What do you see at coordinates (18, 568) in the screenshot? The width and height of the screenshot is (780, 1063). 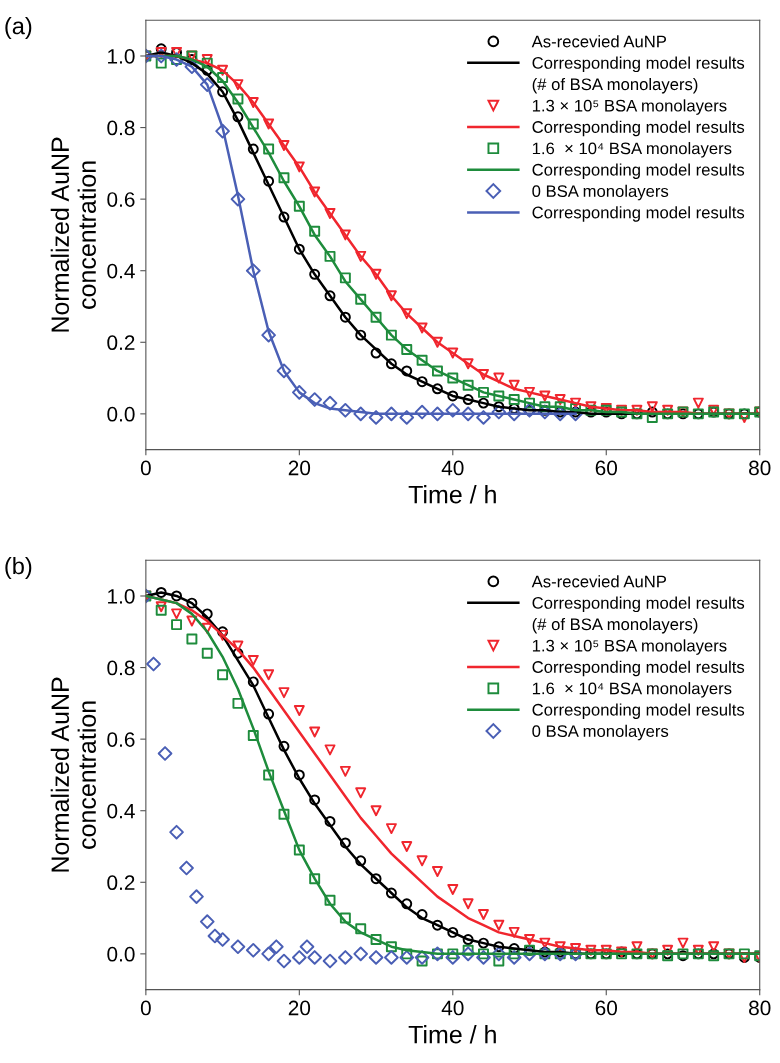 I see `chart-title: (b)` at bounding box center [18, 568].